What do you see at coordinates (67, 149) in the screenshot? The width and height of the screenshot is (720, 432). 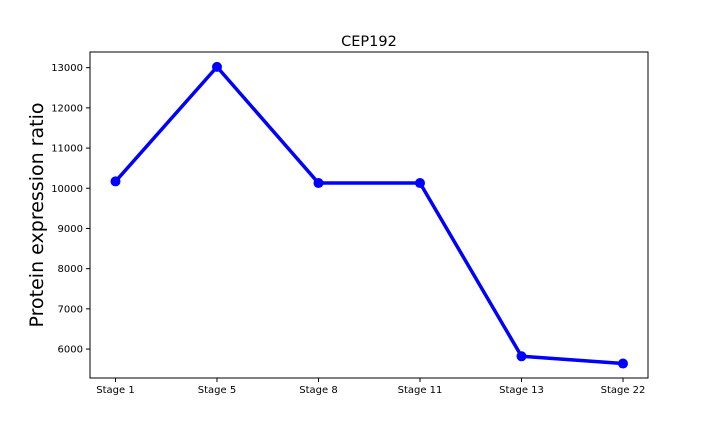 I see `y-tick-label: 11000` at bounding box center [67, 149].